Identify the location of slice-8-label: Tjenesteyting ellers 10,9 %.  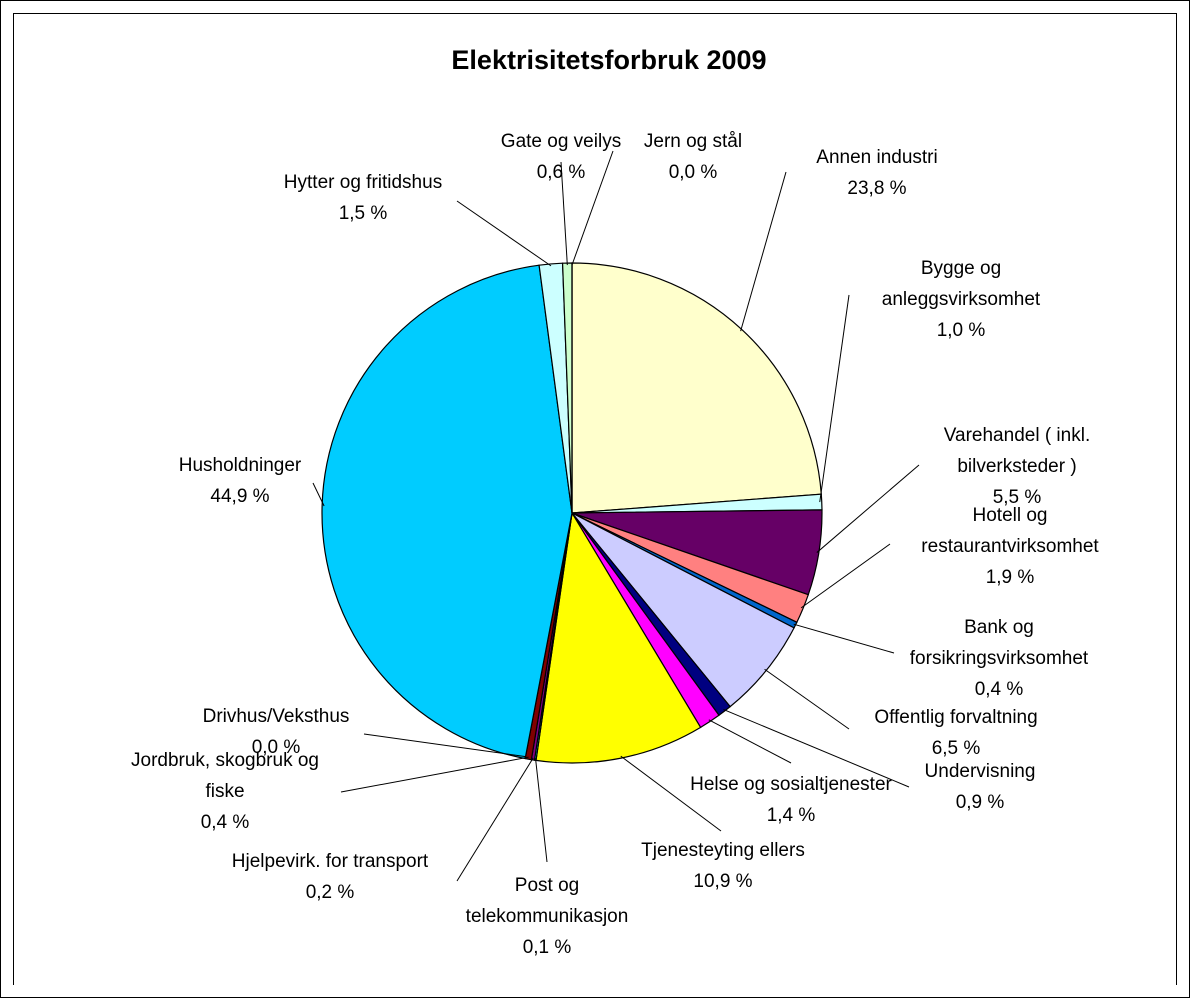
(723, 866).